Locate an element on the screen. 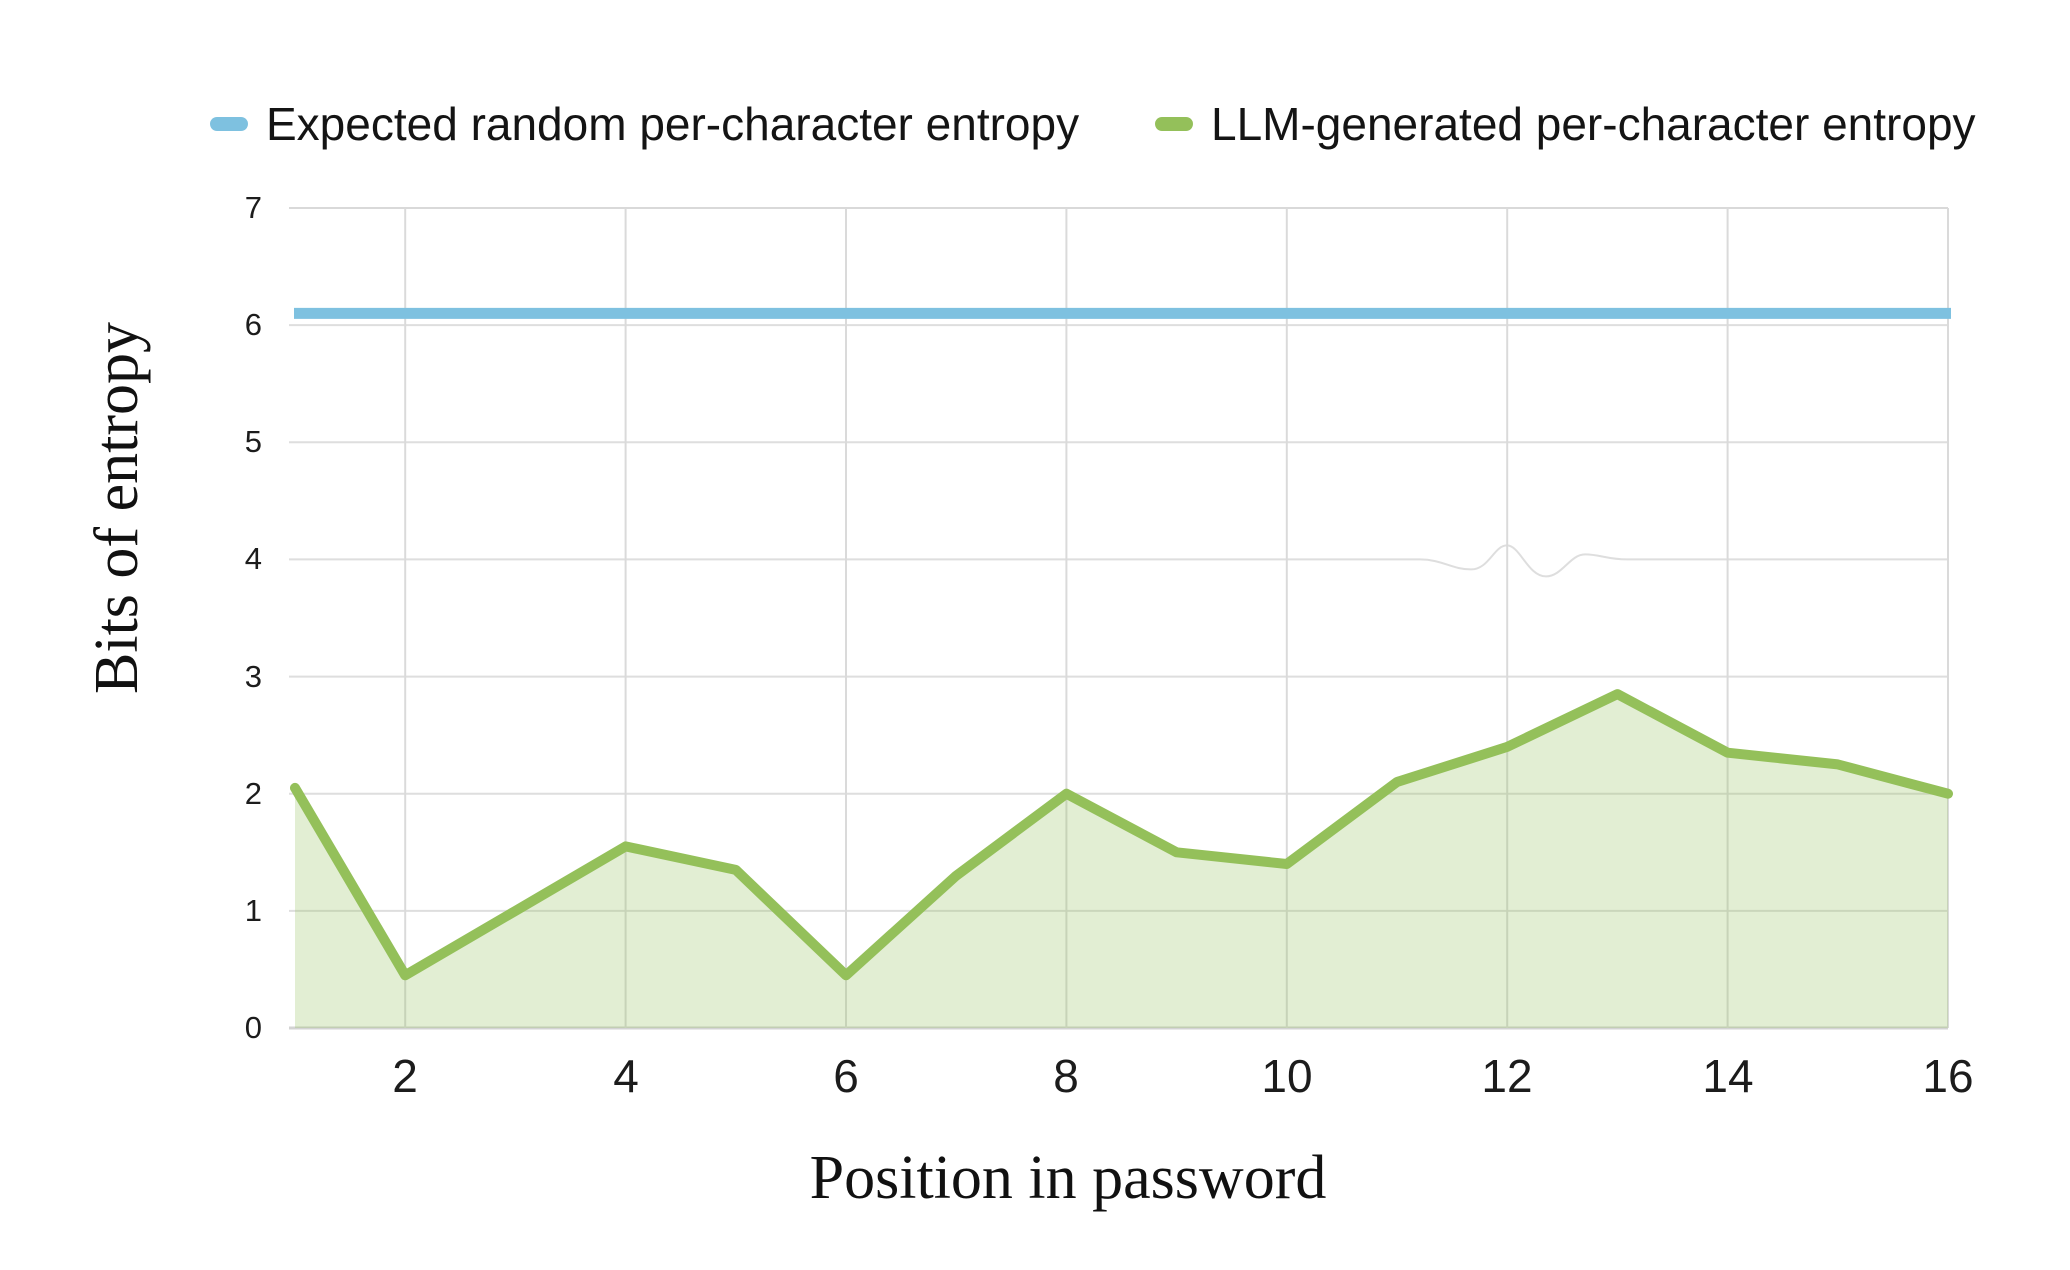 This screenshot has height=1270, width=2070. y-tick-label: 2 is located at coordinates (253, 793).